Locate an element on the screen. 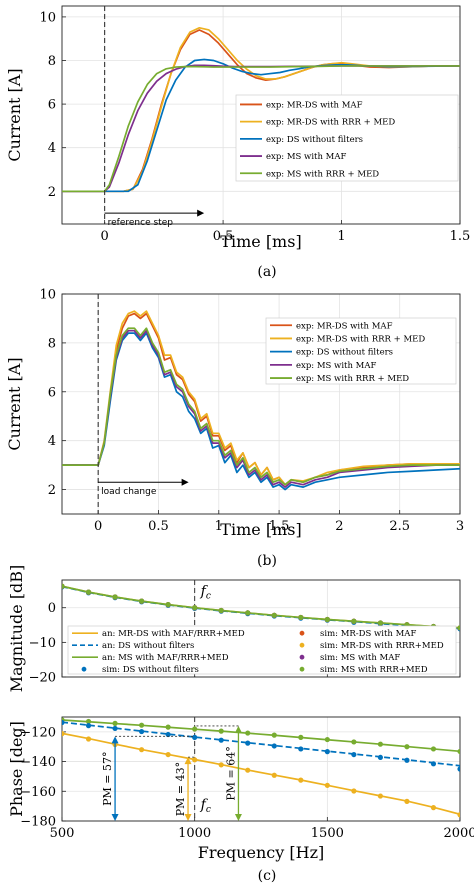  series-sim-ds-without-filters is located at coordinates (261, 745).